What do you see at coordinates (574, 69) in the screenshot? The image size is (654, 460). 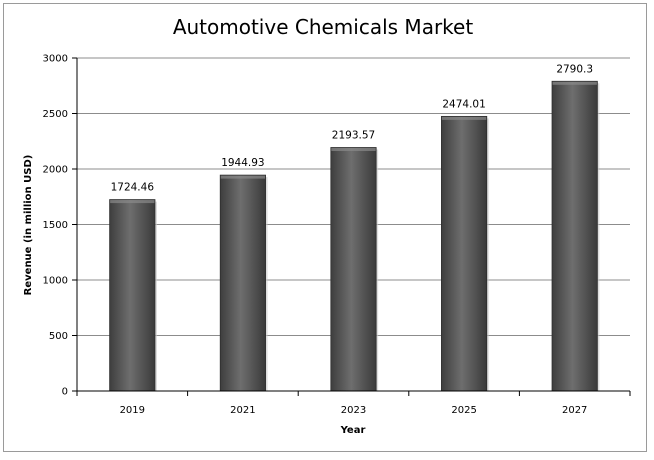 I see `data-label: 2790.3` at bounding box center [574, 69].